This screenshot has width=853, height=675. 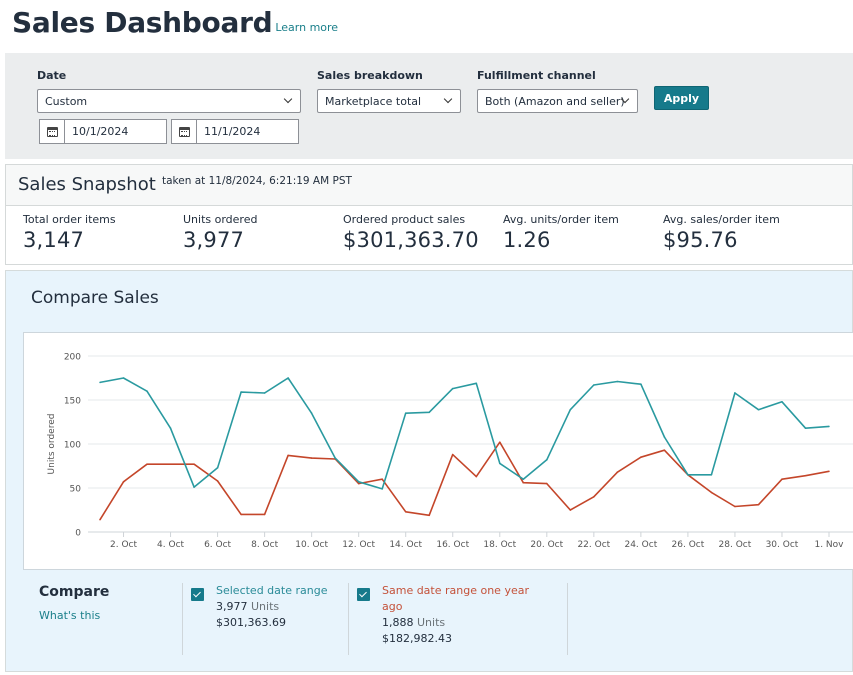 What do you see at coordinates (66, 101) in the screenshot?
I see `date-range-value: Custom` at bounding box center [66, 101].